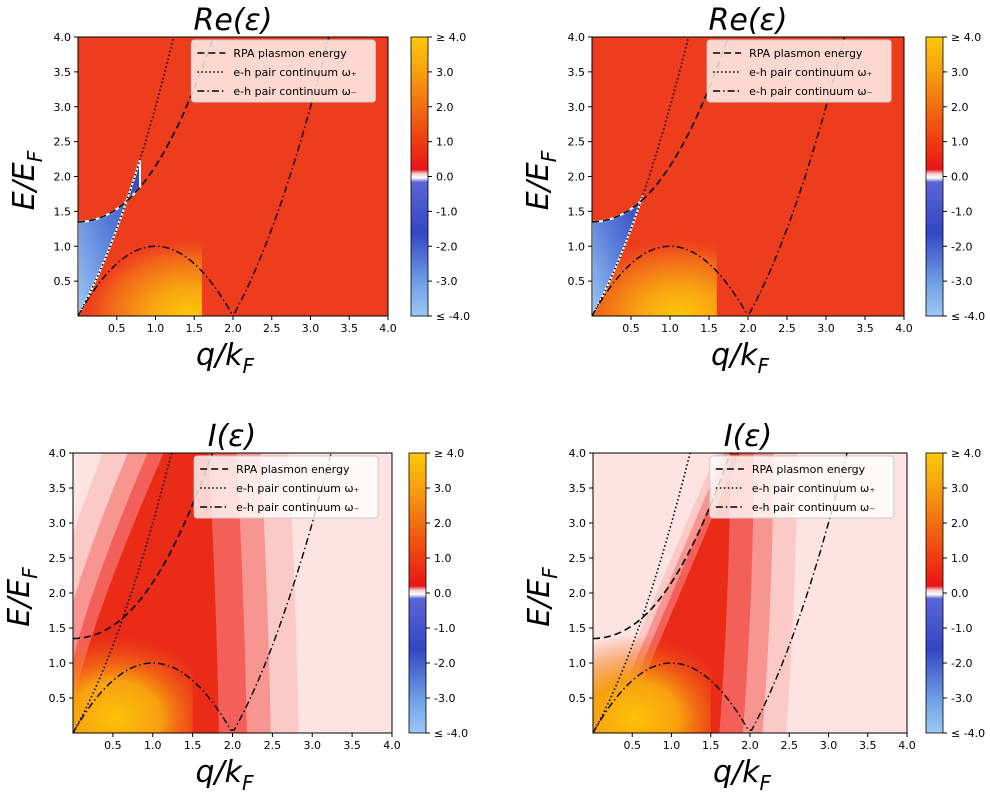 Image resolution: width=990 pixels, height=794 pixels. What do you see at coordinates (907, 745) in the screenshot?
I see `x-tick-label: 4.0` at bounding box center [907, 745].